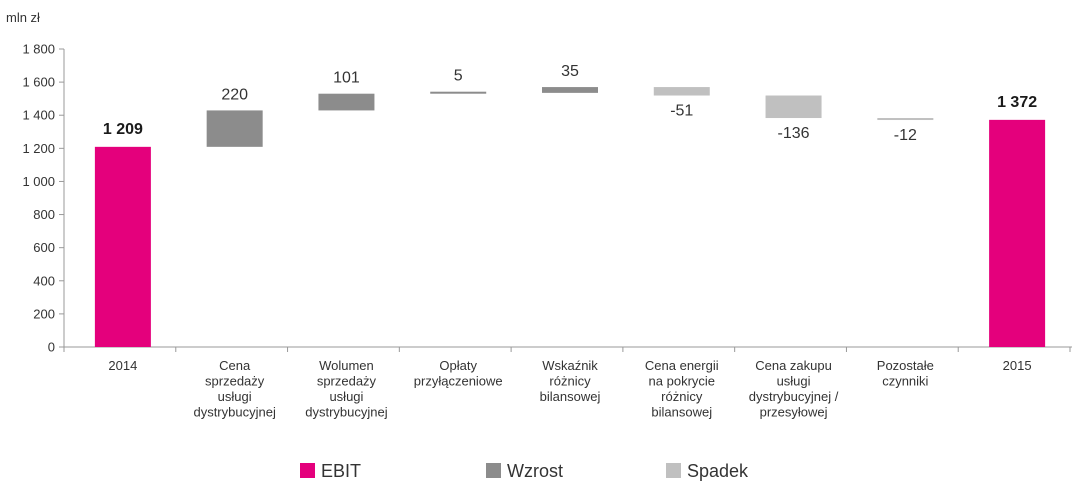 This screenshot has height=482, width=1080. Describe the element at coordinates (673, 470) in the screenshot. I see `legend-swatch-decrease` at that location.